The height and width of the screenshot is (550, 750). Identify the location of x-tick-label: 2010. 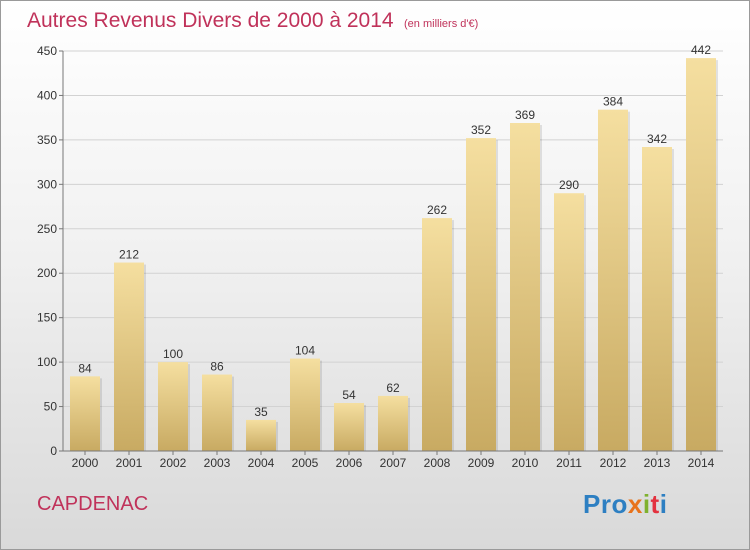
(525, 463).